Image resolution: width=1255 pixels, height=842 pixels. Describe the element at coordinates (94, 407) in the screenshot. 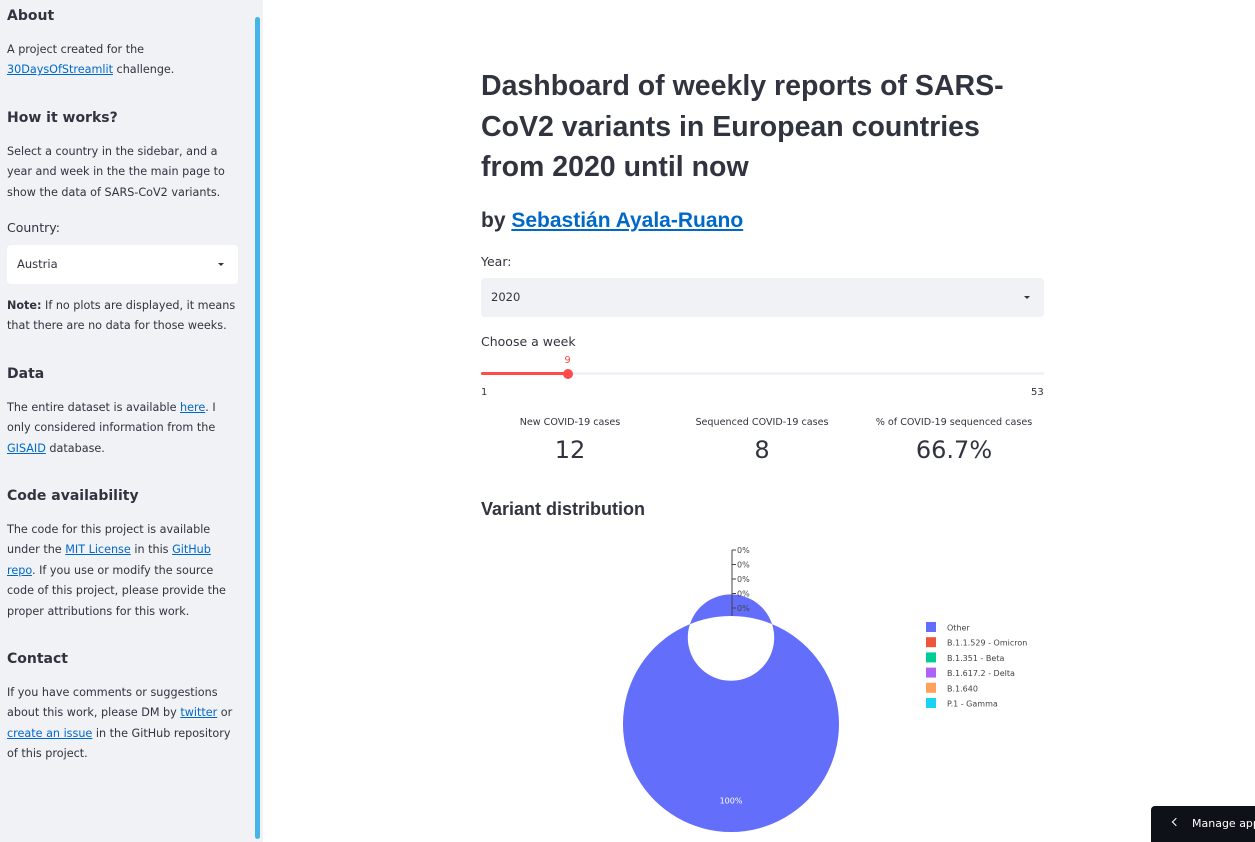

I see `data-text-1: The entire dataset is available` at that location.